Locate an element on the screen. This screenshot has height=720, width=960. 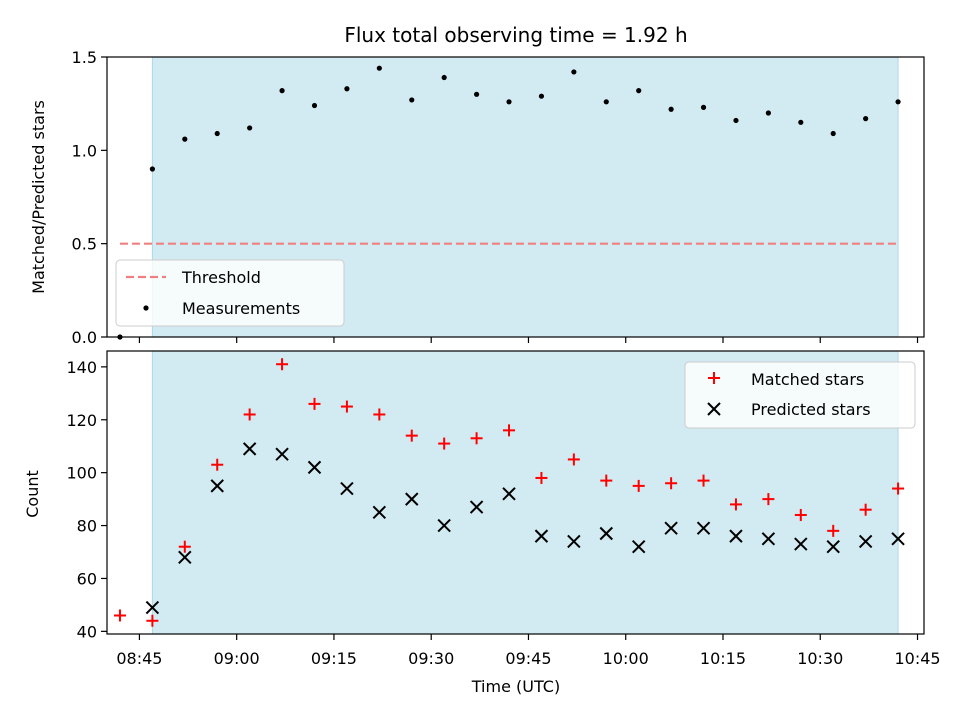
bottom-y-tick-label: 40 is located at coordinates (87, 631).